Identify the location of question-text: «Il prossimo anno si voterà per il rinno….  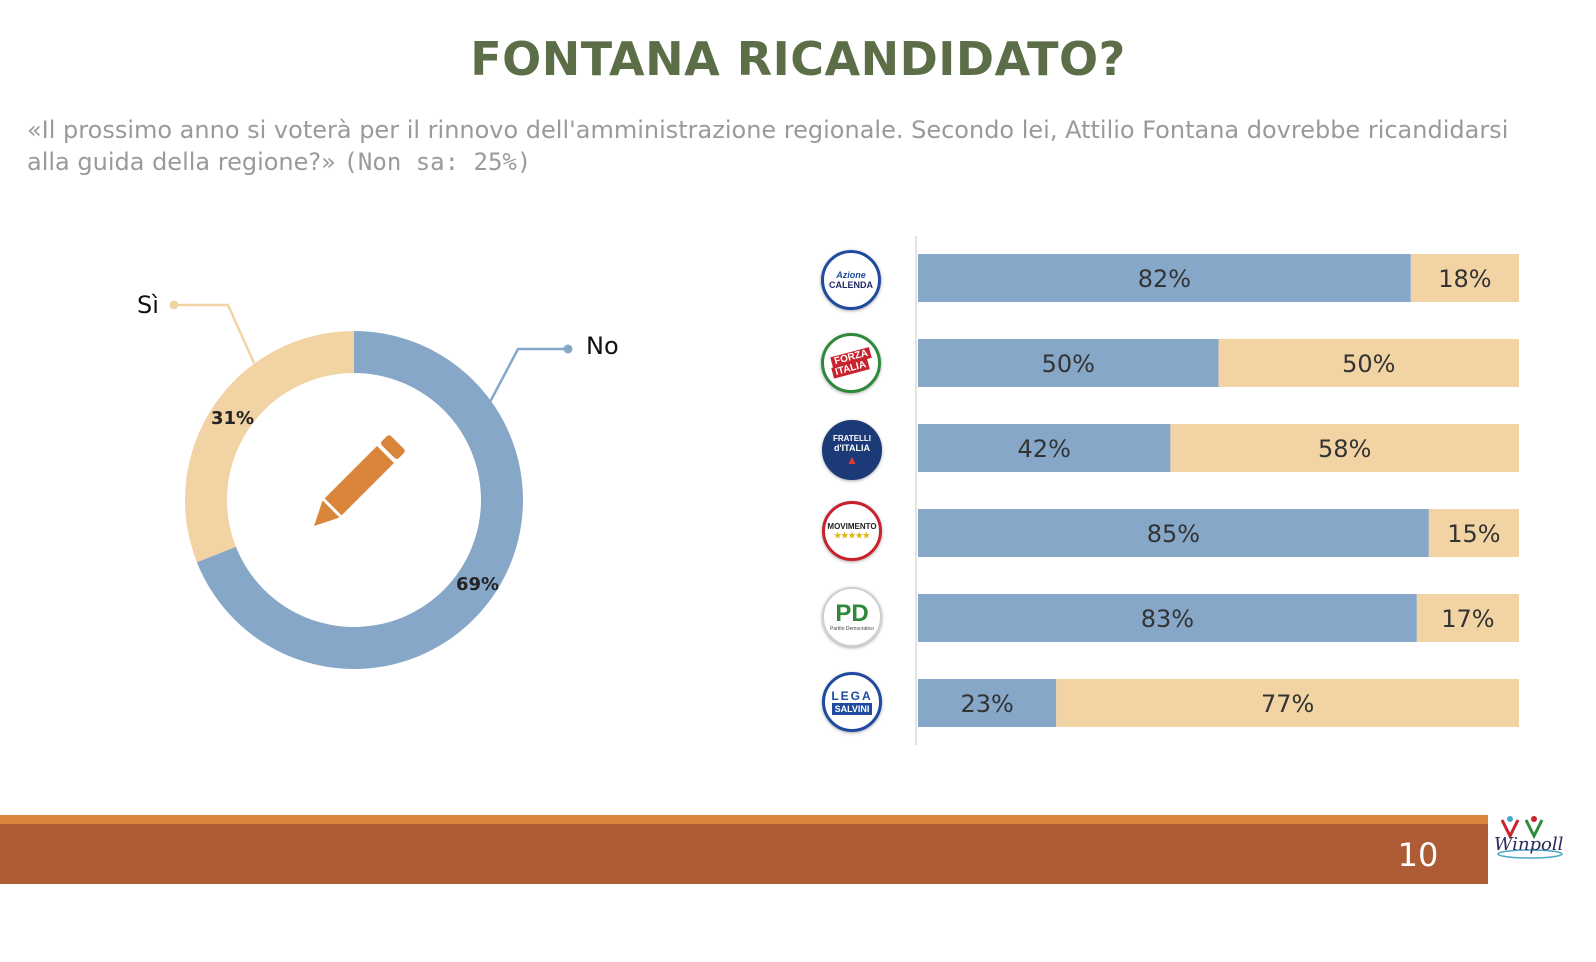
(787, 146).